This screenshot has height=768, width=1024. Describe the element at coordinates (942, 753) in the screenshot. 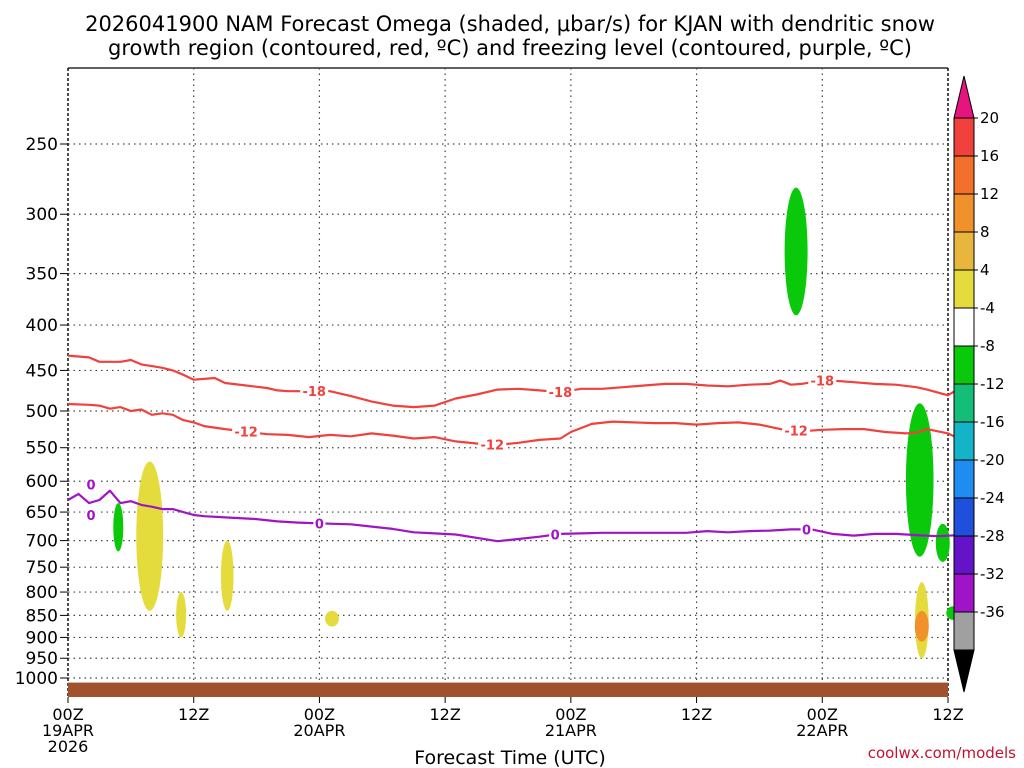

I see `credit-text: coolwx.com/models` at that location.